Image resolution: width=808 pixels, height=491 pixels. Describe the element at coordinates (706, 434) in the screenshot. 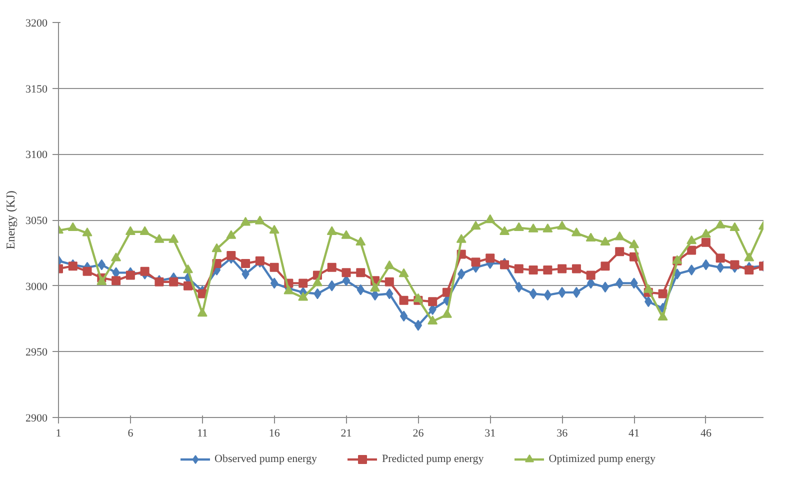

I see `x-tick-label: 46` at that location.